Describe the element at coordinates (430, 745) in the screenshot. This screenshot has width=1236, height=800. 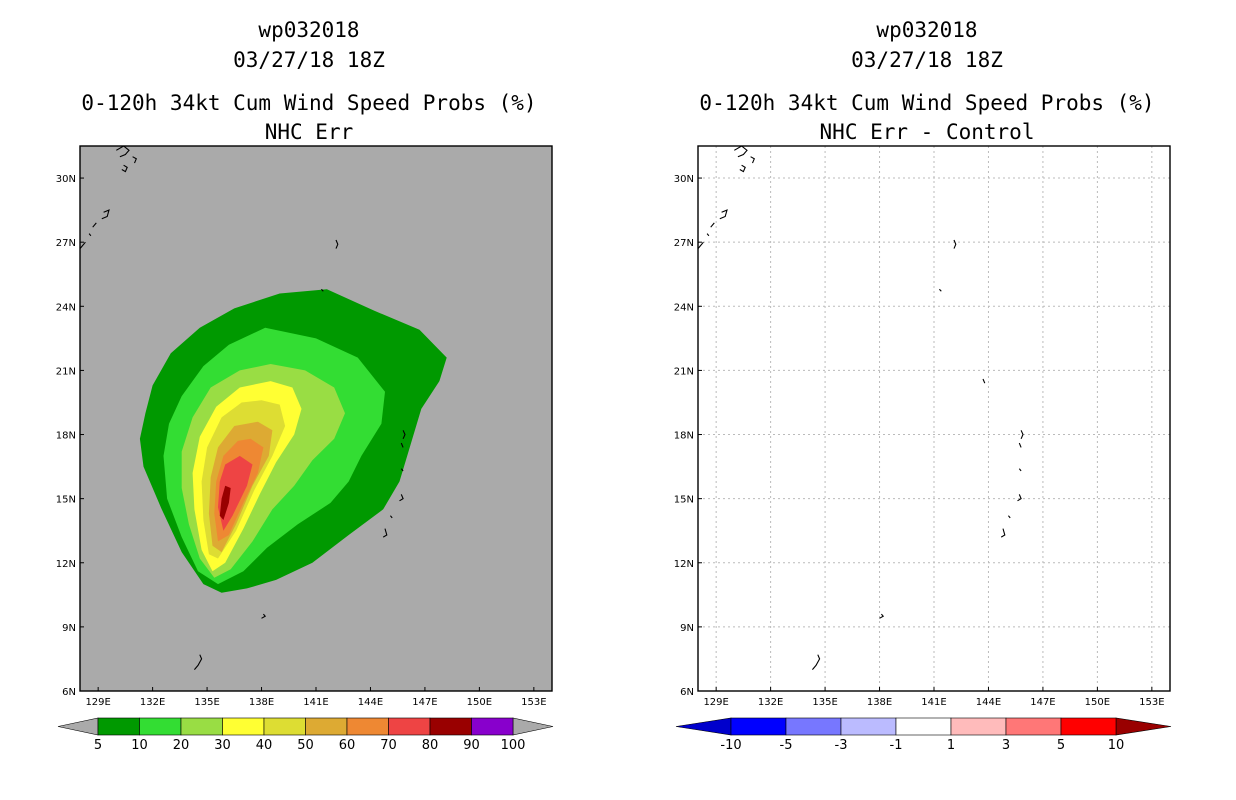
I see `colorbar-label: 80` at that location.